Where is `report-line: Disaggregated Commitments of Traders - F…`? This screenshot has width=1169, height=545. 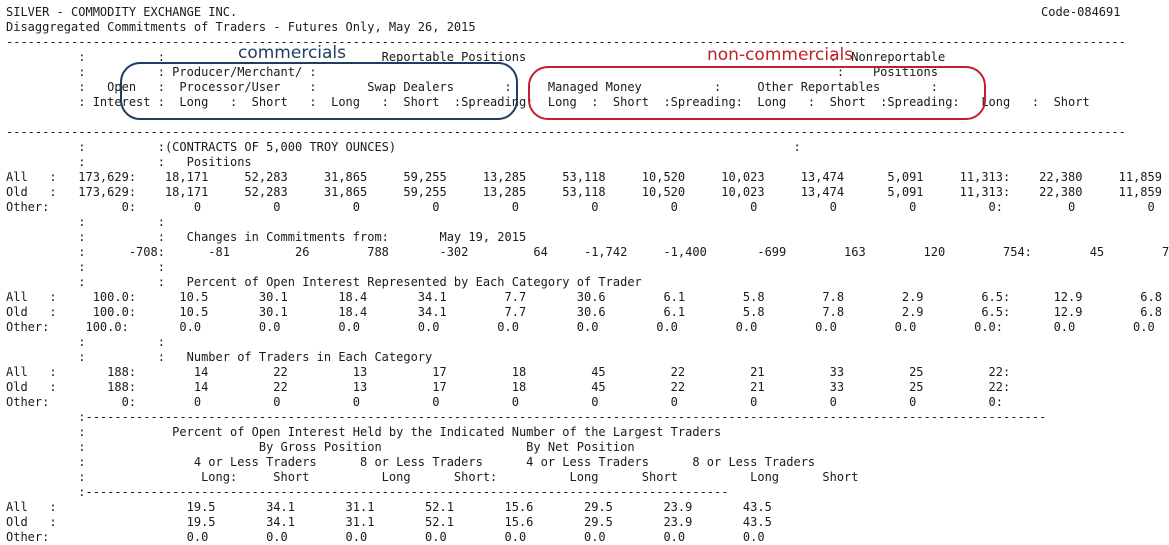
report-line: Disaggregated Commitments of Traders - F… is located at coordinates (241, 27).